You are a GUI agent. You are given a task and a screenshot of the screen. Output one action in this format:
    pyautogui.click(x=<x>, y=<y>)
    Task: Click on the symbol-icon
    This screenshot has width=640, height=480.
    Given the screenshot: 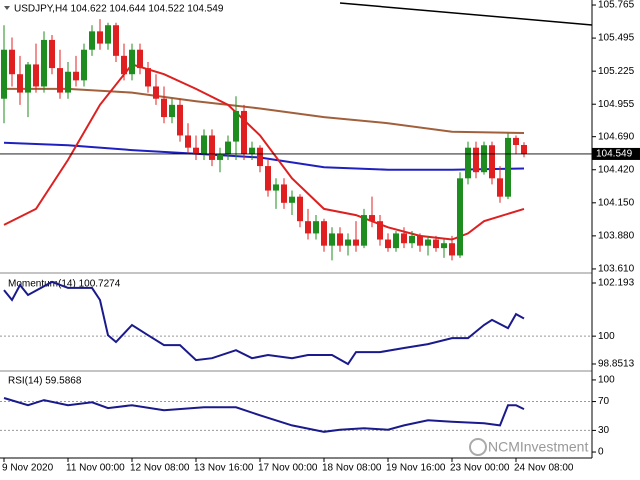 What is the action you would take?
    pyautogui.click(x=7, y=8)
    